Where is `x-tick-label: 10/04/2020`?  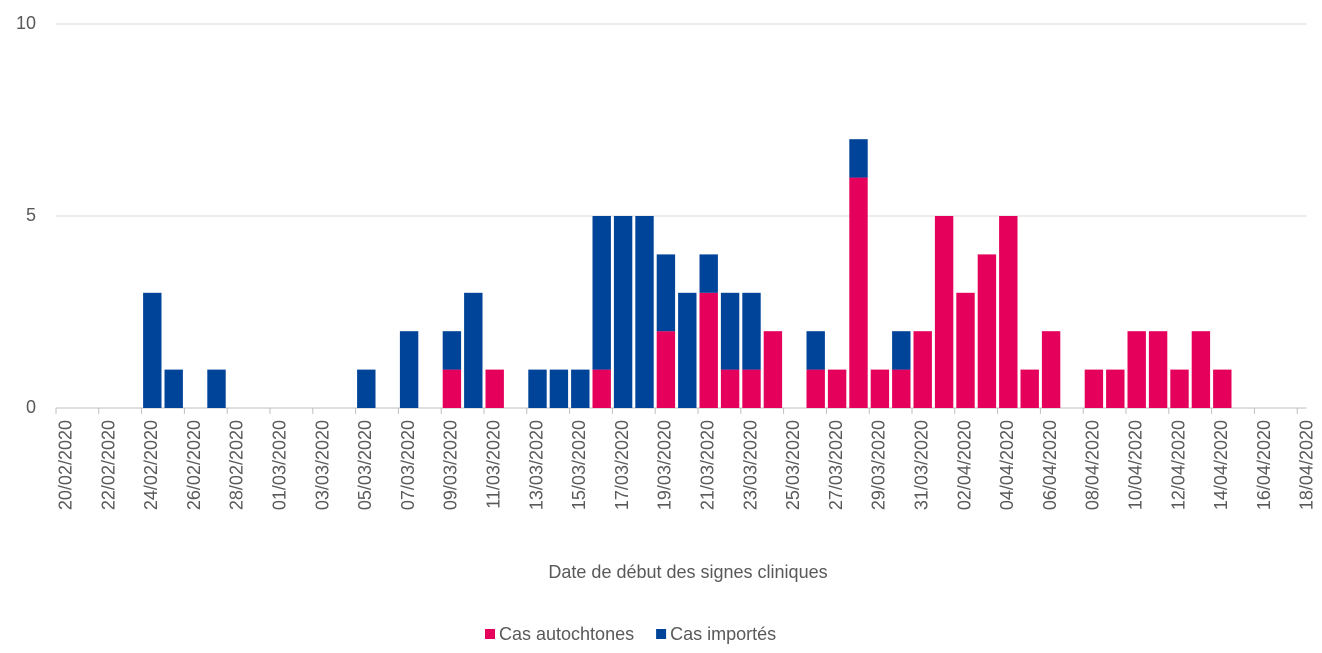
x-tick-label: 10/04/2020 is located at coordinates (1135, 465).